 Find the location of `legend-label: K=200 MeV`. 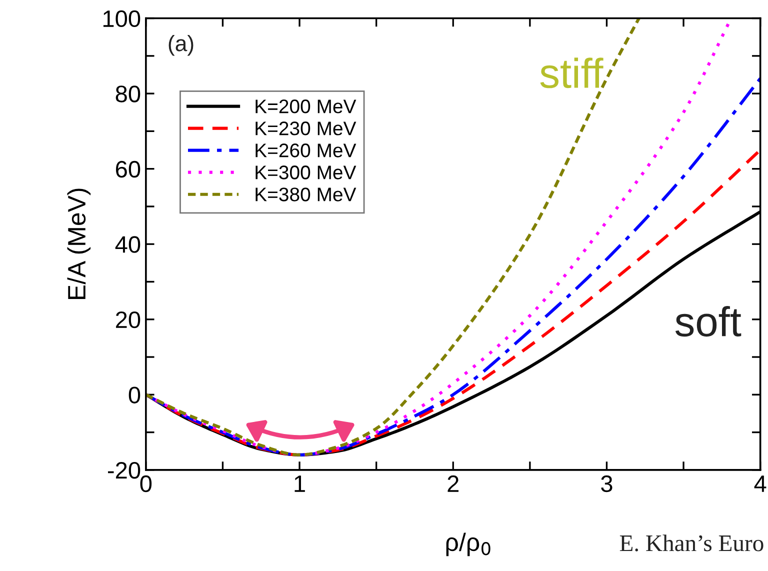

legend-label: K=200 MeV is located at coordinates (306, 107).